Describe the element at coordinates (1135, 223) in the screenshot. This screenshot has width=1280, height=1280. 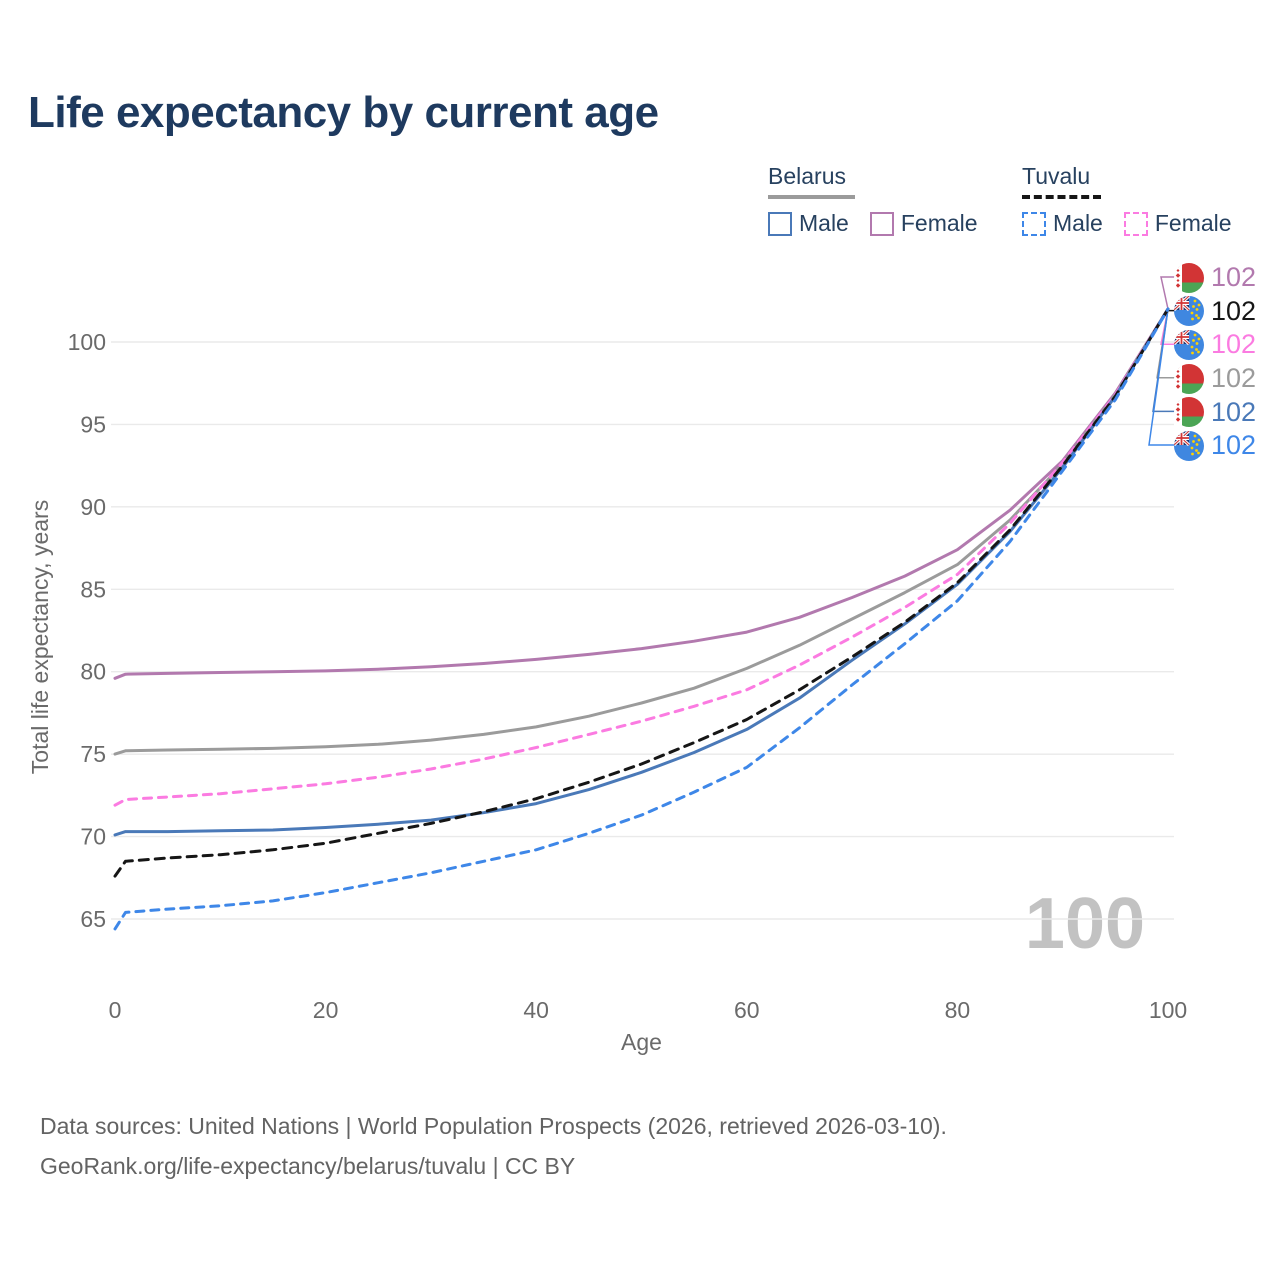
I see `tuvalu-female-swatch` at that location.